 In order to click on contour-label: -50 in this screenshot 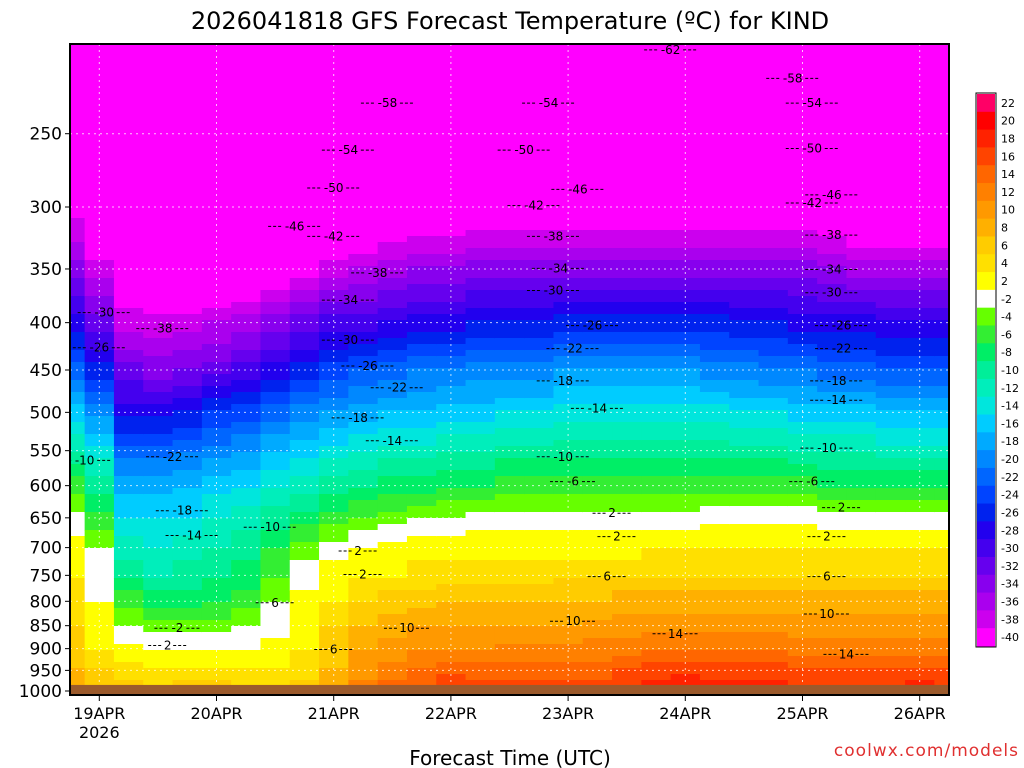, I will do `click(524, 150)`.